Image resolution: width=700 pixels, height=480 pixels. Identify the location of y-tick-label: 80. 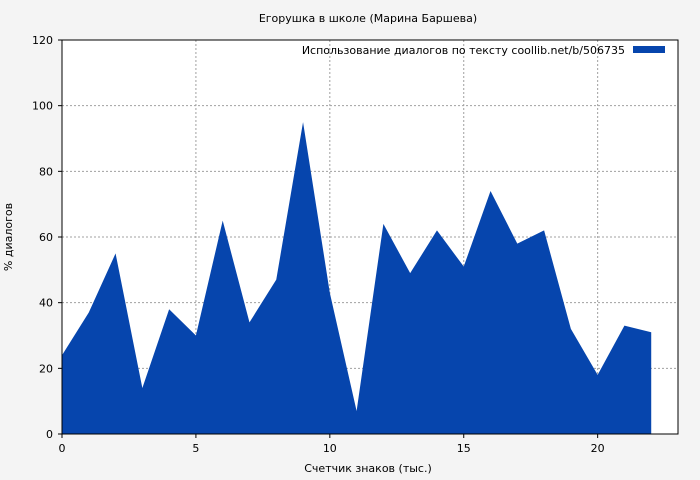
(46, 171).